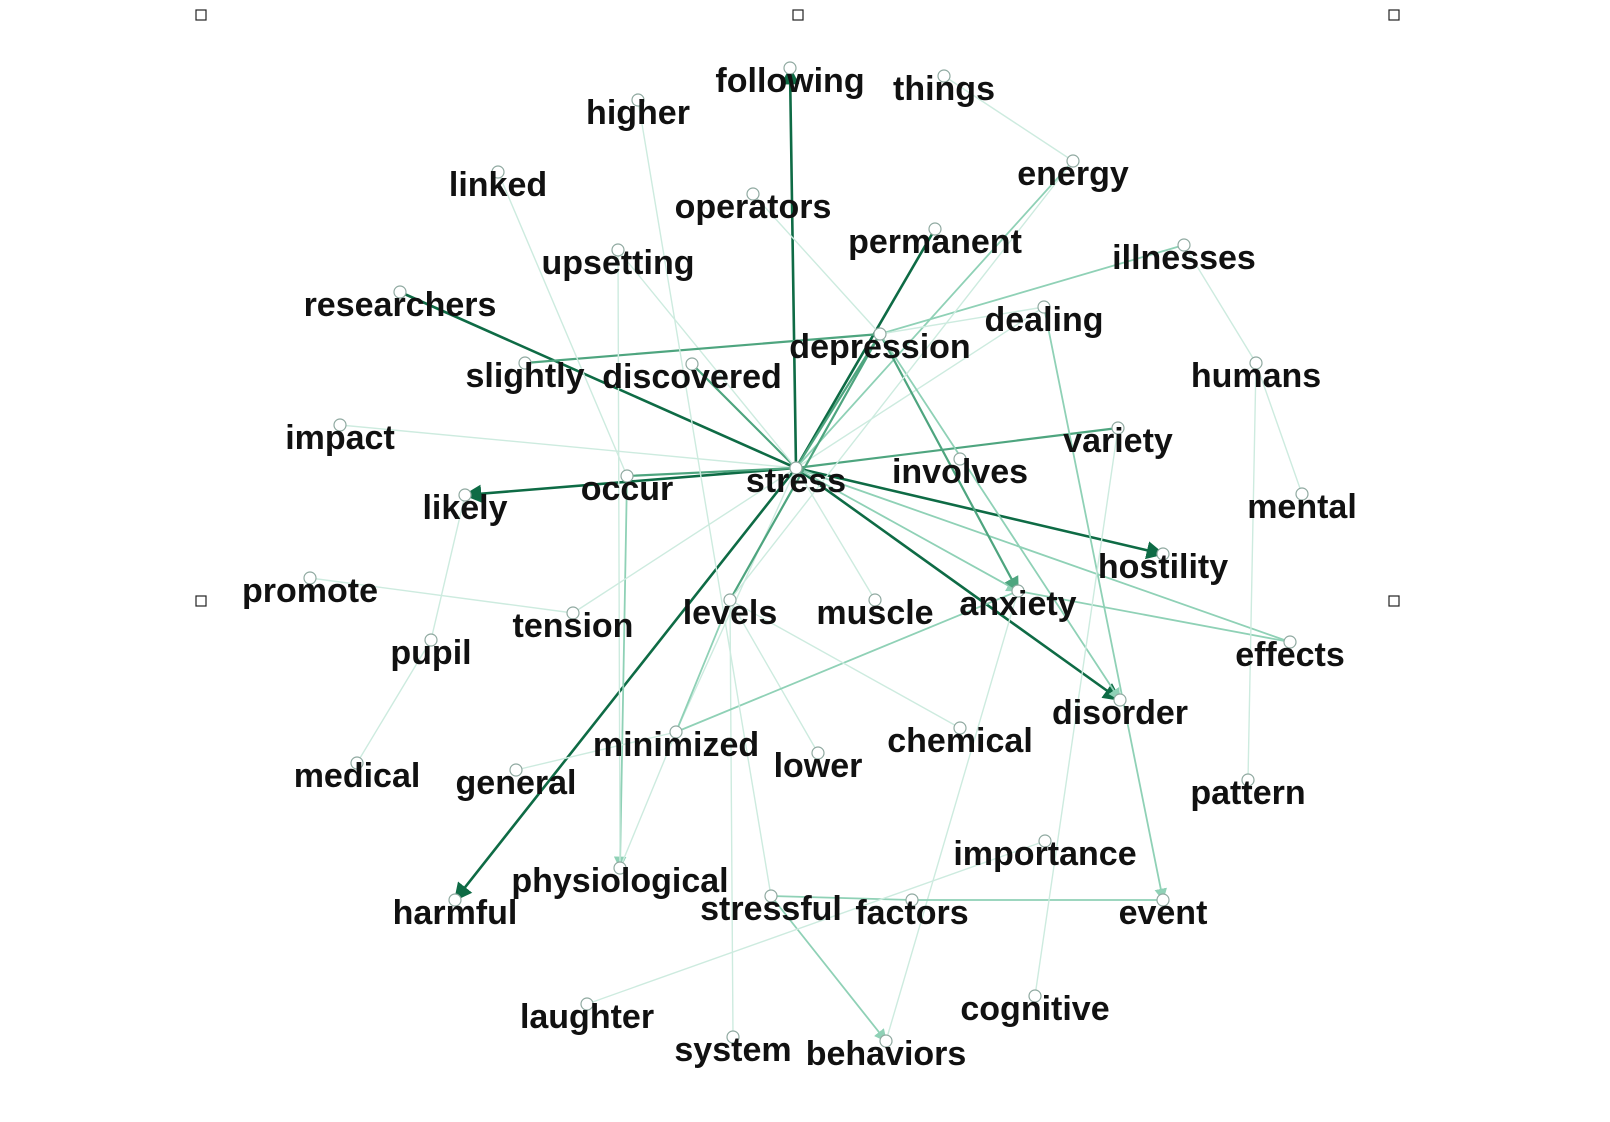  Describe the element at coordinates (498, 172) in the screenshot. I see `node-linked` at that location.